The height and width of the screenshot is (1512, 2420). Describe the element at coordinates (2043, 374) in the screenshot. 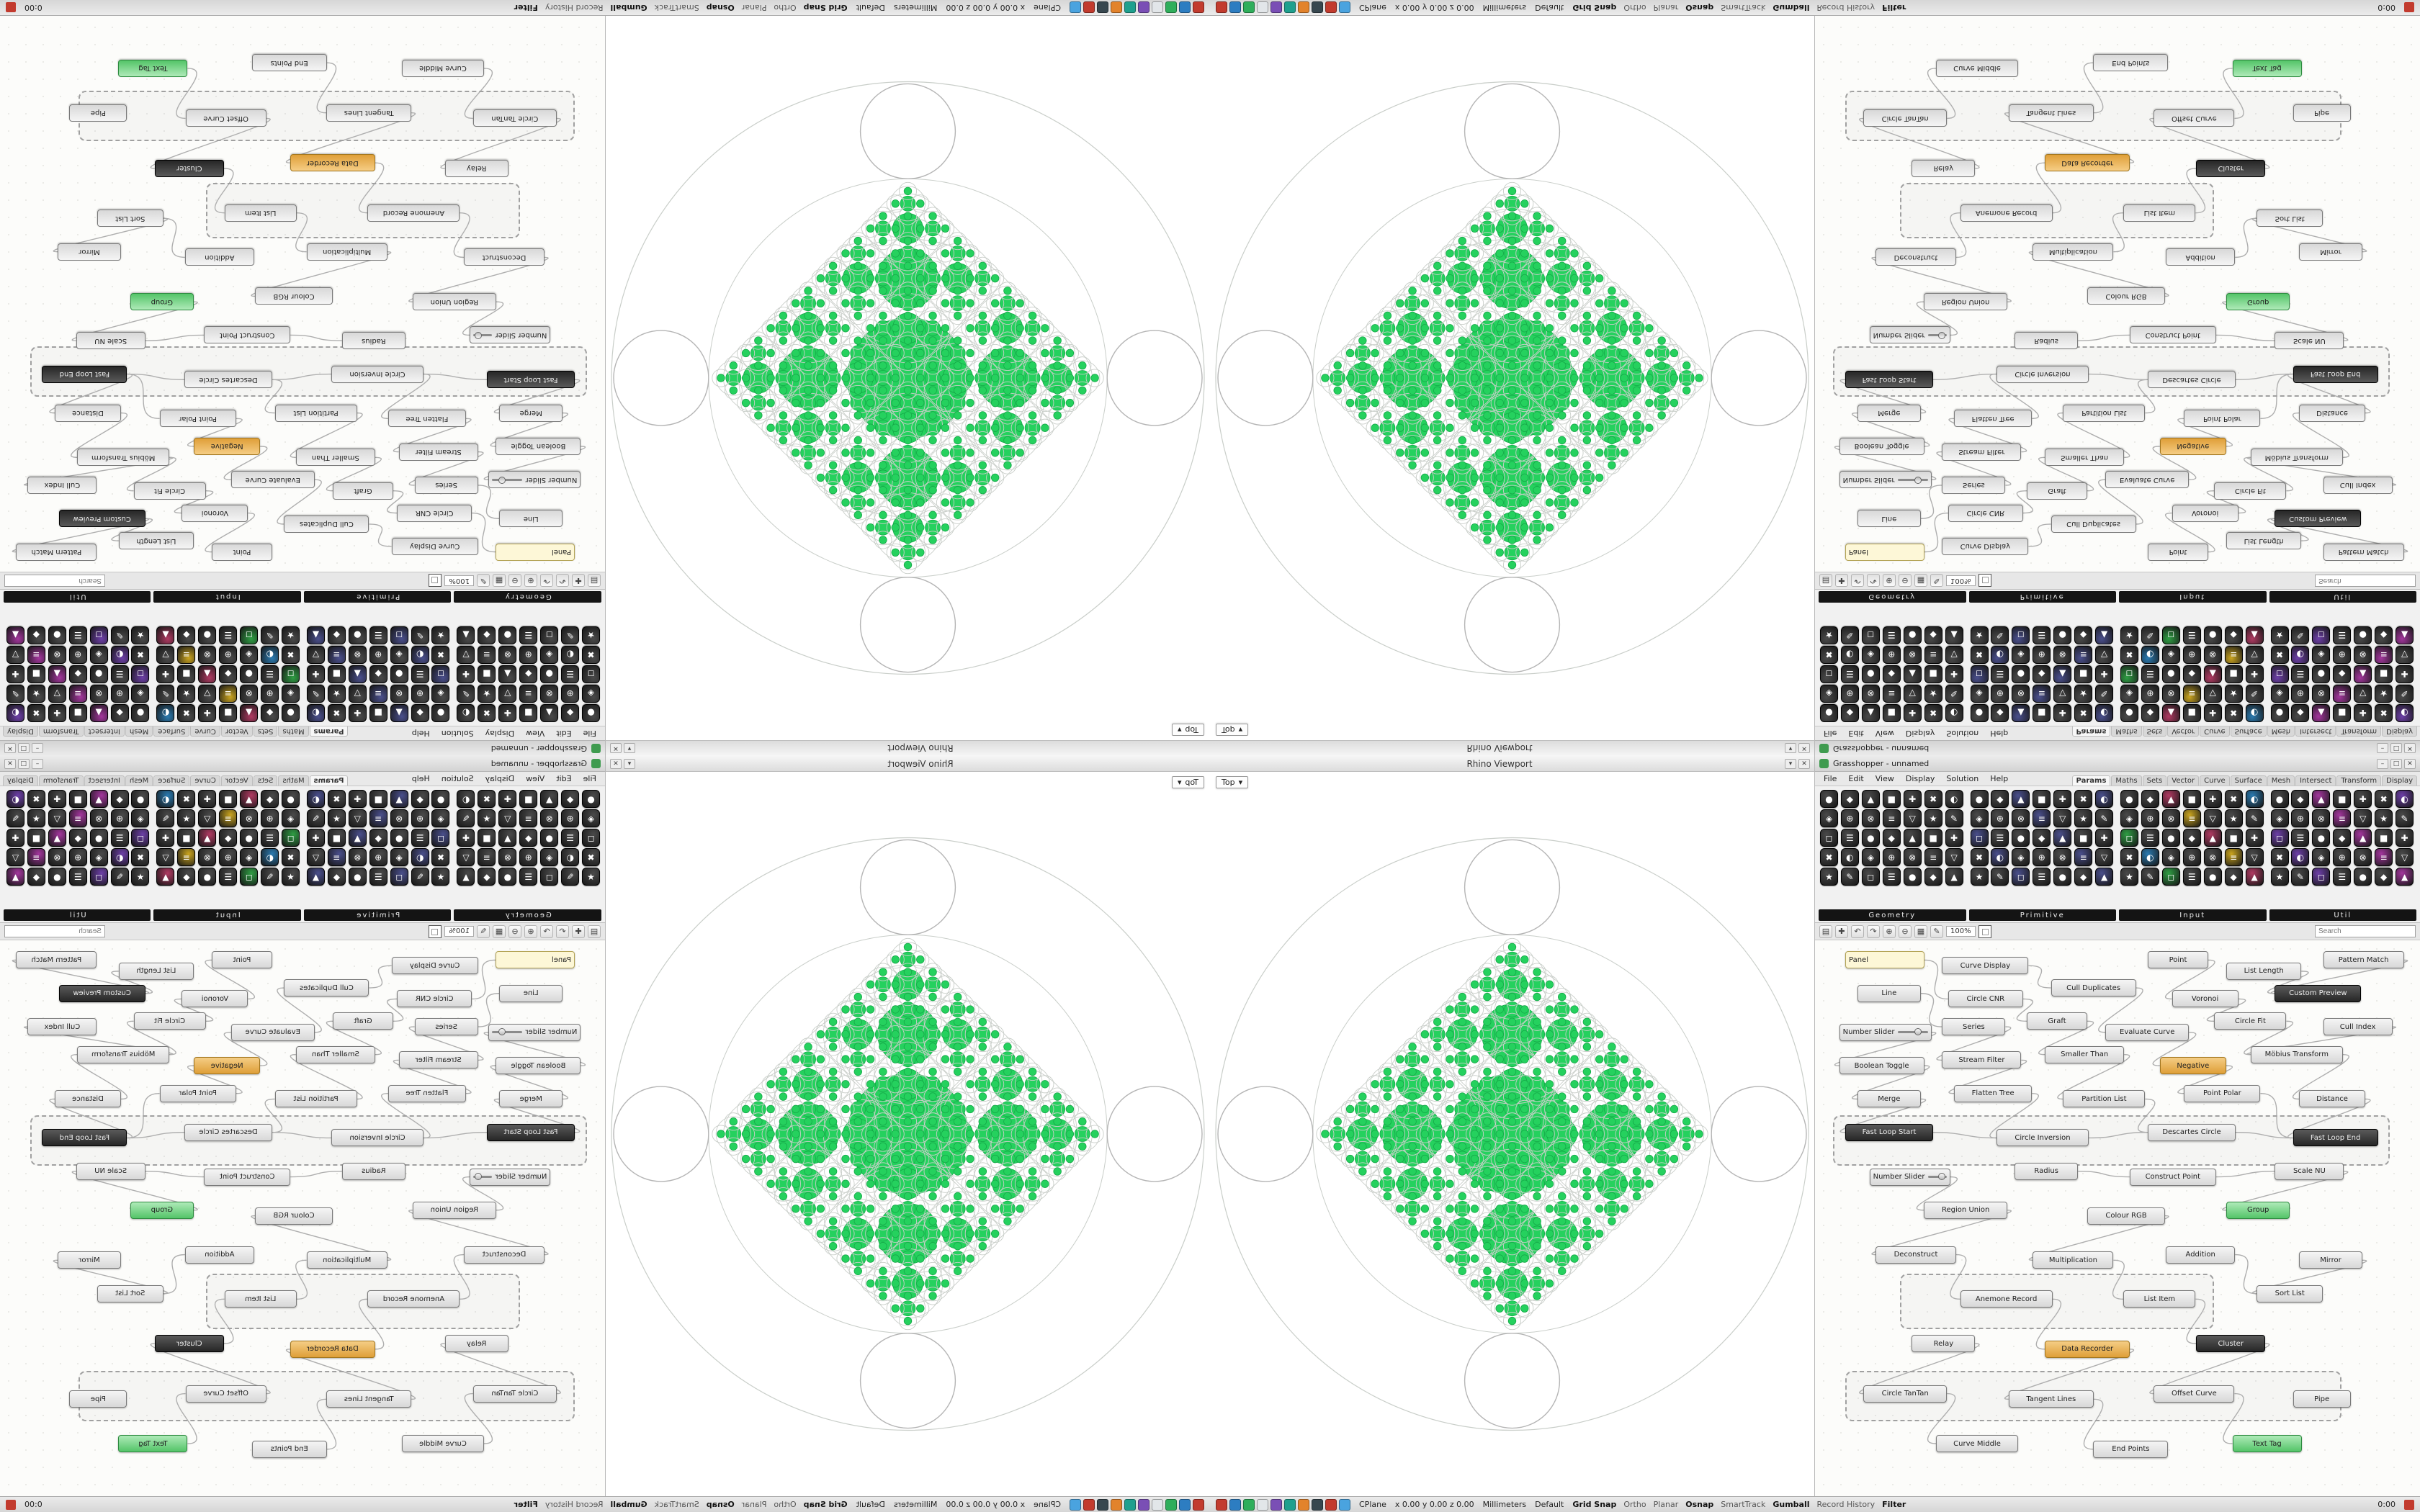

I see `gh-node: Circle Inversion` at that location.